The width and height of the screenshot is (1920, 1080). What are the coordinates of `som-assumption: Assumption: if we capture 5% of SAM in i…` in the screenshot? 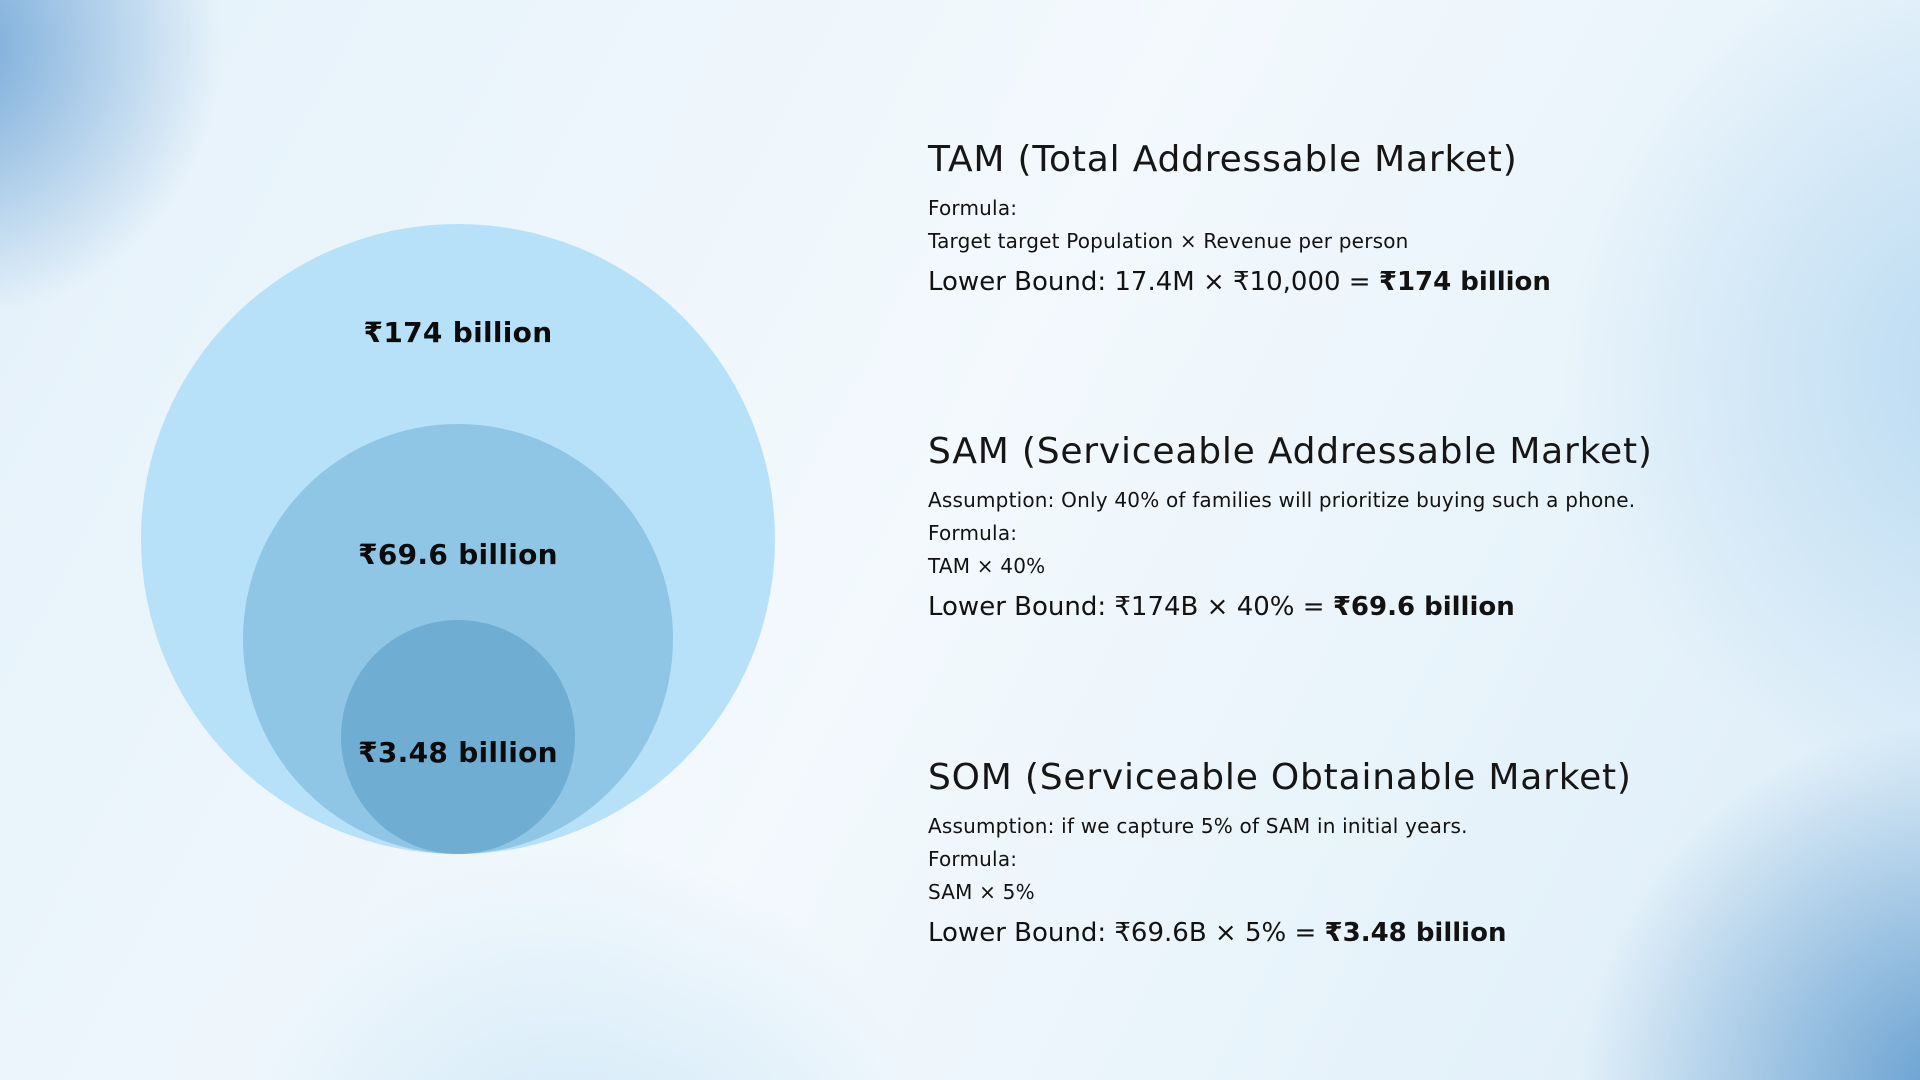 It's located at (1198, 826).